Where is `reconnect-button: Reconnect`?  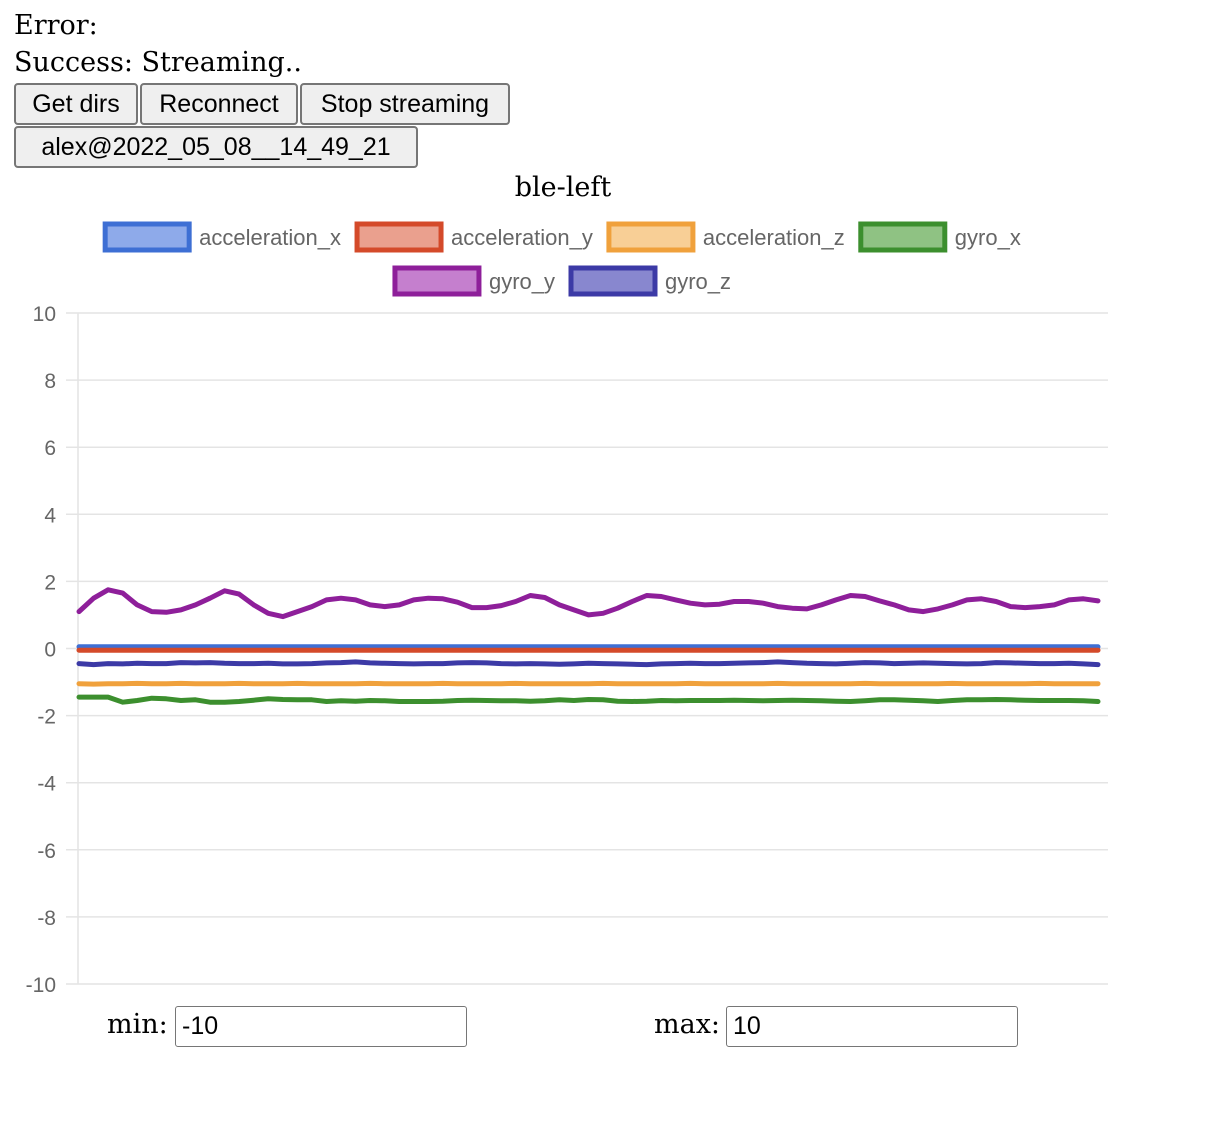 reconnect-button: Reconnect is located at coordinates (219, 104).